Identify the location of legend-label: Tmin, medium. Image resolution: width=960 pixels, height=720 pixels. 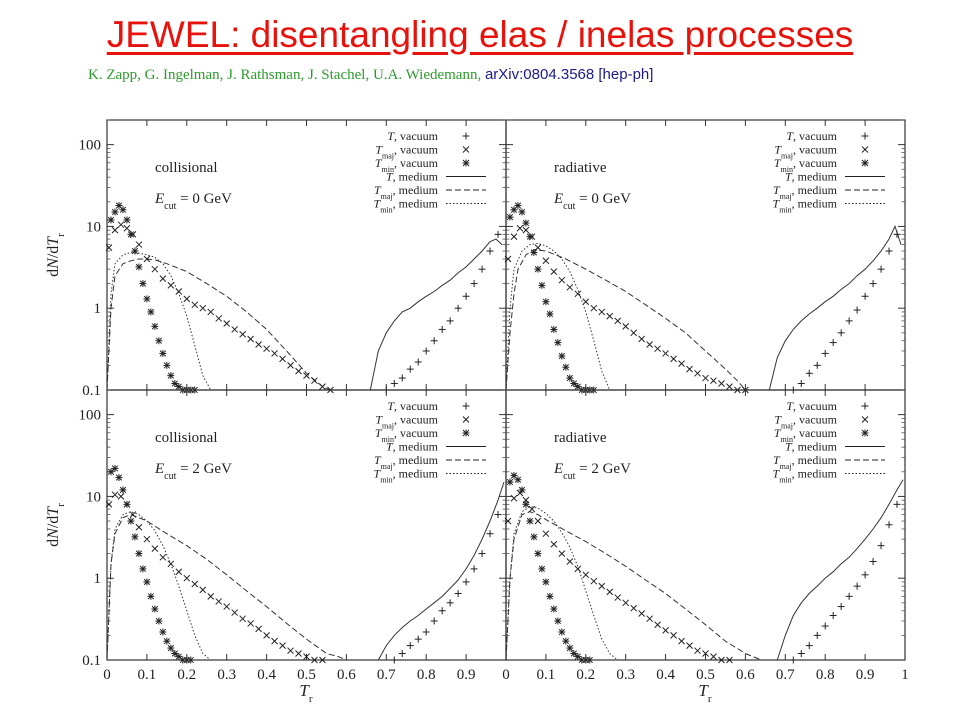
(805, 476).